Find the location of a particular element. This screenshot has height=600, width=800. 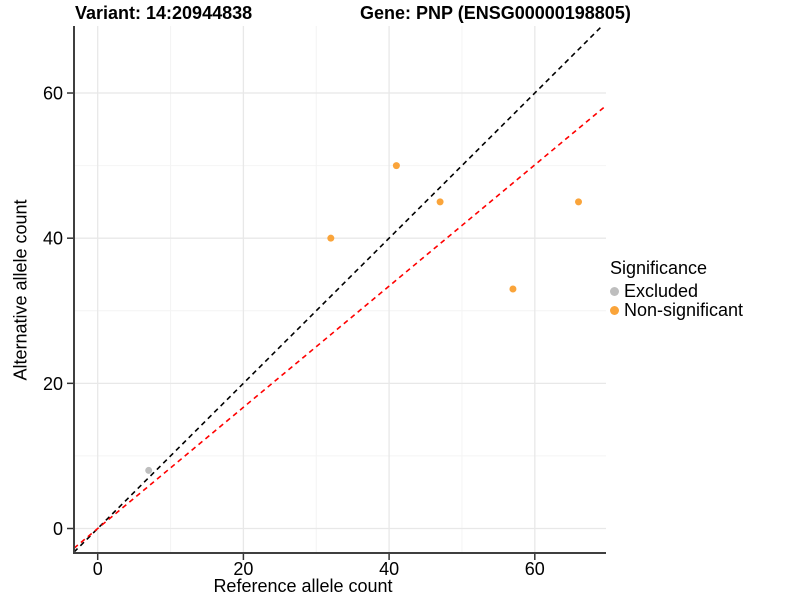

legend-item-label: Non-significant is located at coordinates (684, 310).